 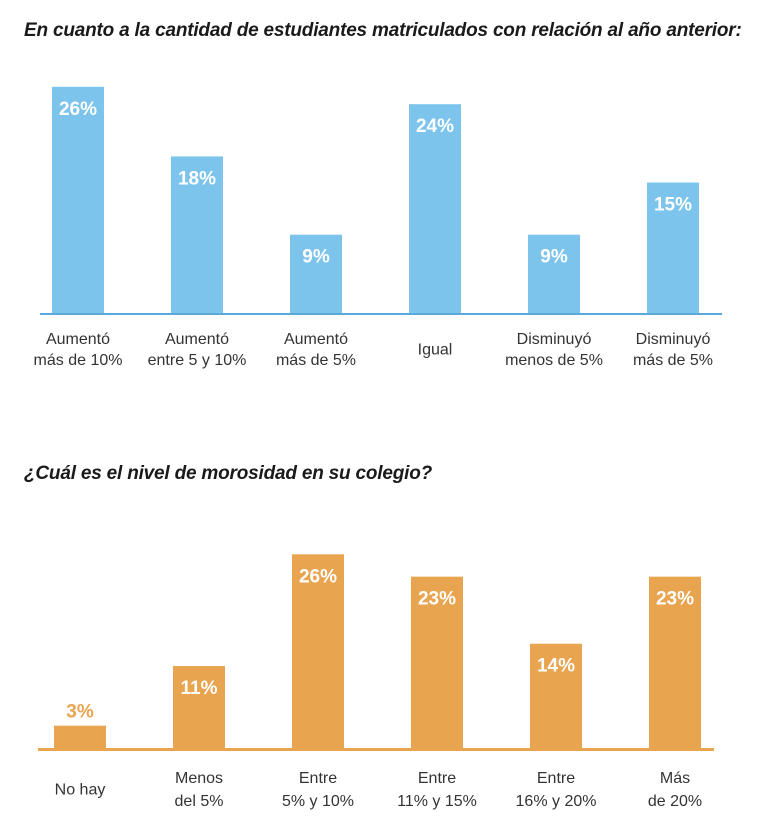 I want to click on delinquency-data-label-2: 11%, so click(x=199, y=688).